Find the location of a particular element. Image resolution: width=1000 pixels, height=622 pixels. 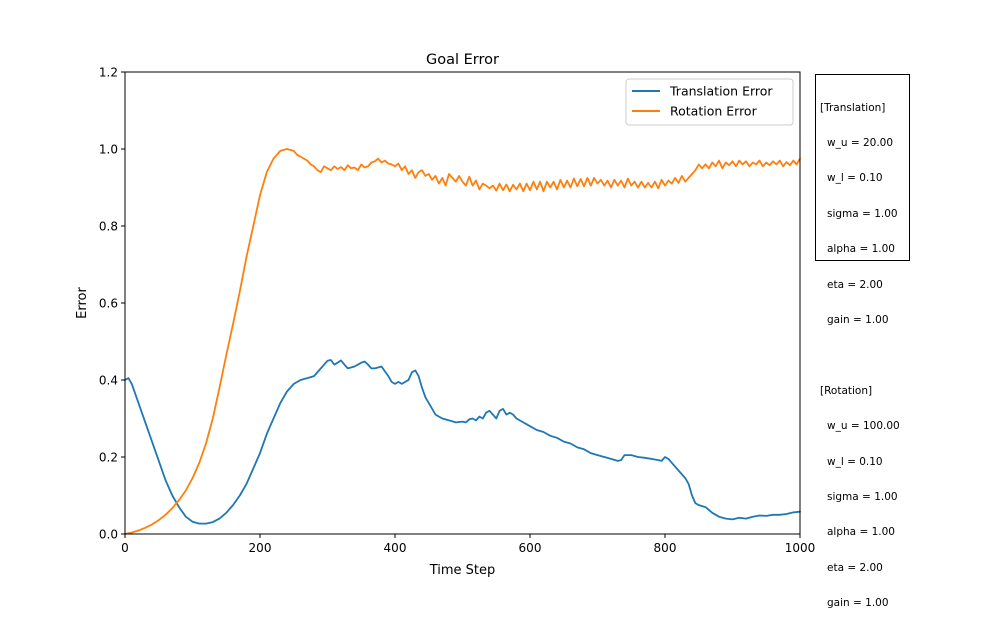

rotation-params-header: [Rotation] is located at coordinates (846, 390).